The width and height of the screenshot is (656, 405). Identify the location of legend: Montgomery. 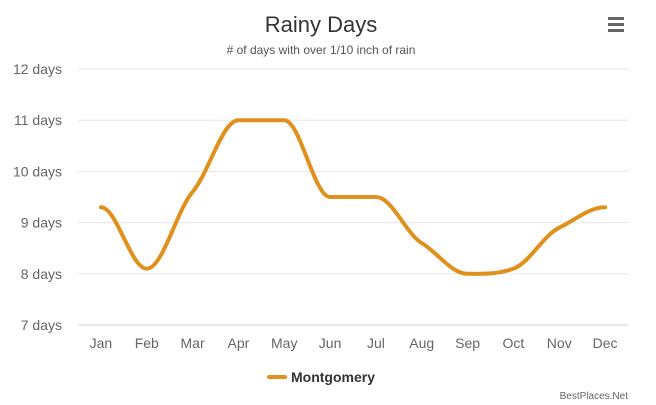
(321, 377).